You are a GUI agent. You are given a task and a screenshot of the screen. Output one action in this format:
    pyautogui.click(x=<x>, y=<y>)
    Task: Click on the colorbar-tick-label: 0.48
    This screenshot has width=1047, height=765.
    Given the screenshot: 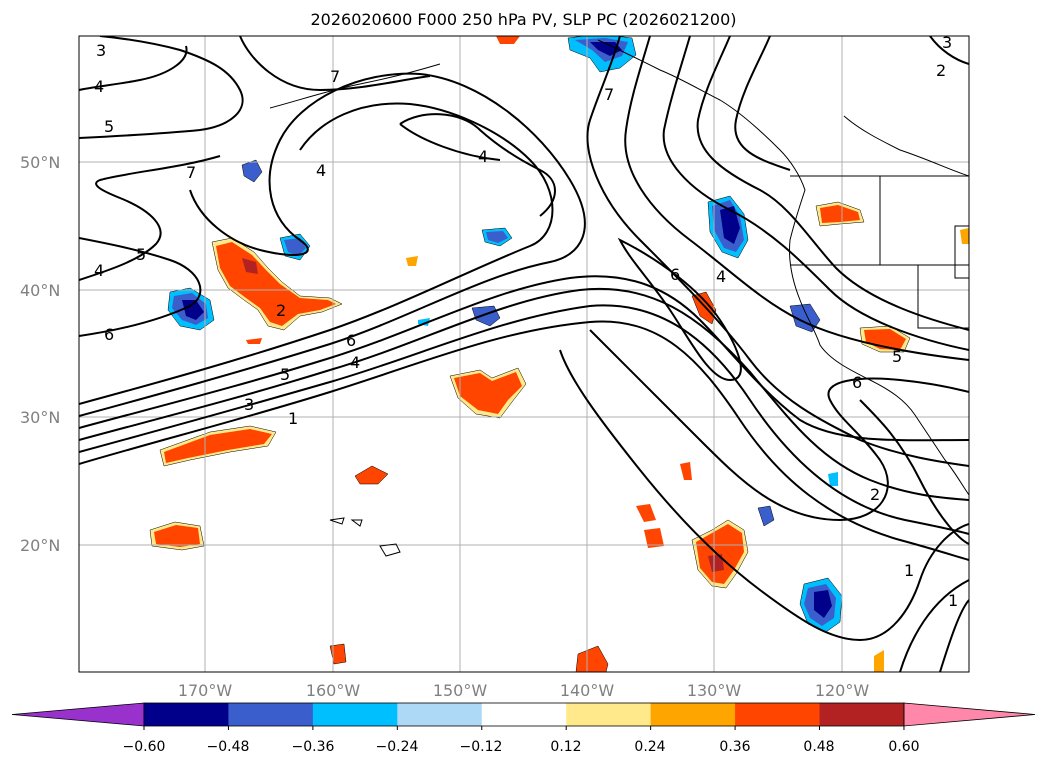 What is the action you would take?
    pyautogui.click(x=818, y=747)
    